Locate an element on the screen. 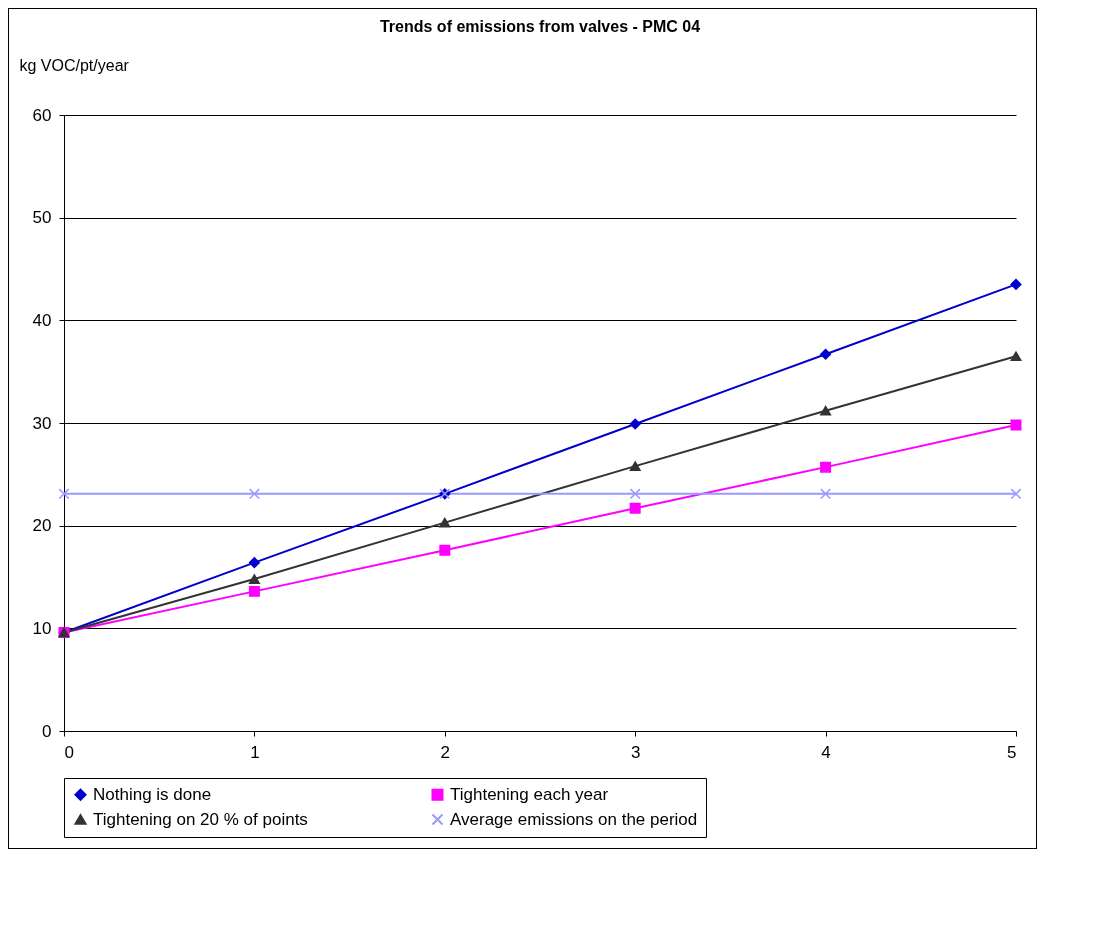  y-tick-label: 40 is located at coordinates (42, 320).